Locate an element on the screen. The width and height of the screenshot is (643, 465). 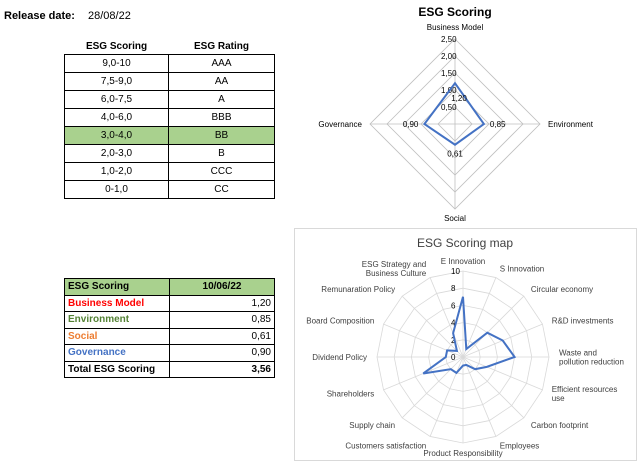
score-range-cell: 2,0-3,0 is located at coordinates (116, 153).